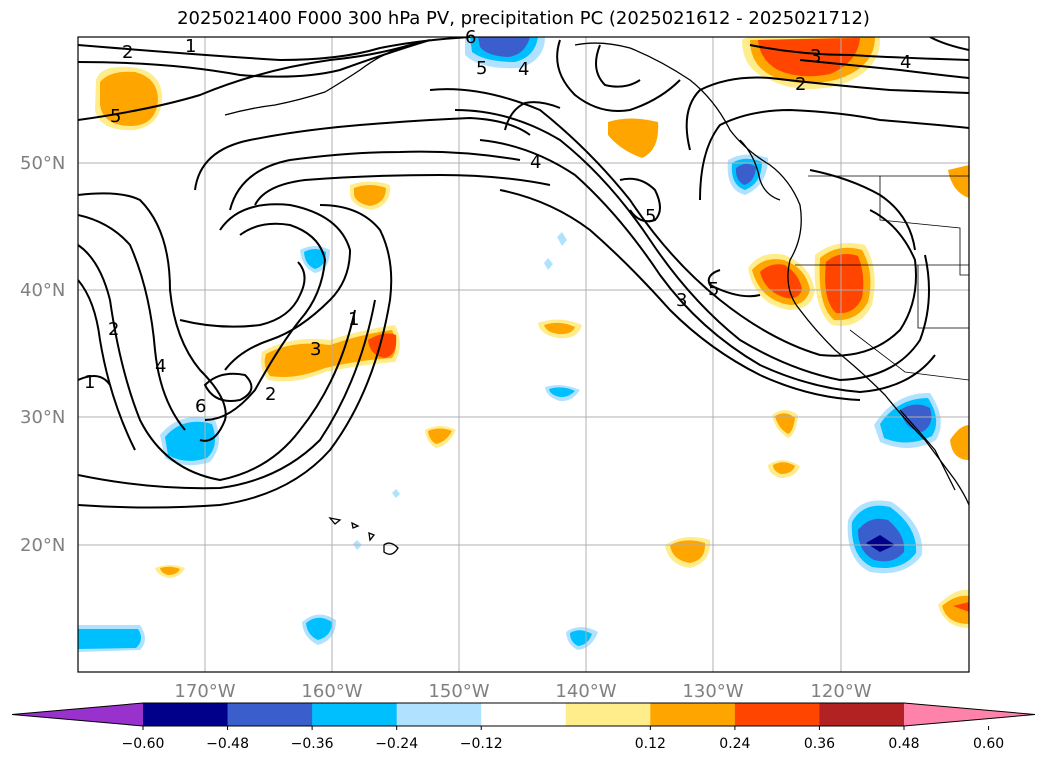 This screenshot has height=765, width=1047. What do you see at coordinates (734, 744) in the screenshot?
I see `colorbar-tick-label: 0.24` at bounding box center [734, 744].